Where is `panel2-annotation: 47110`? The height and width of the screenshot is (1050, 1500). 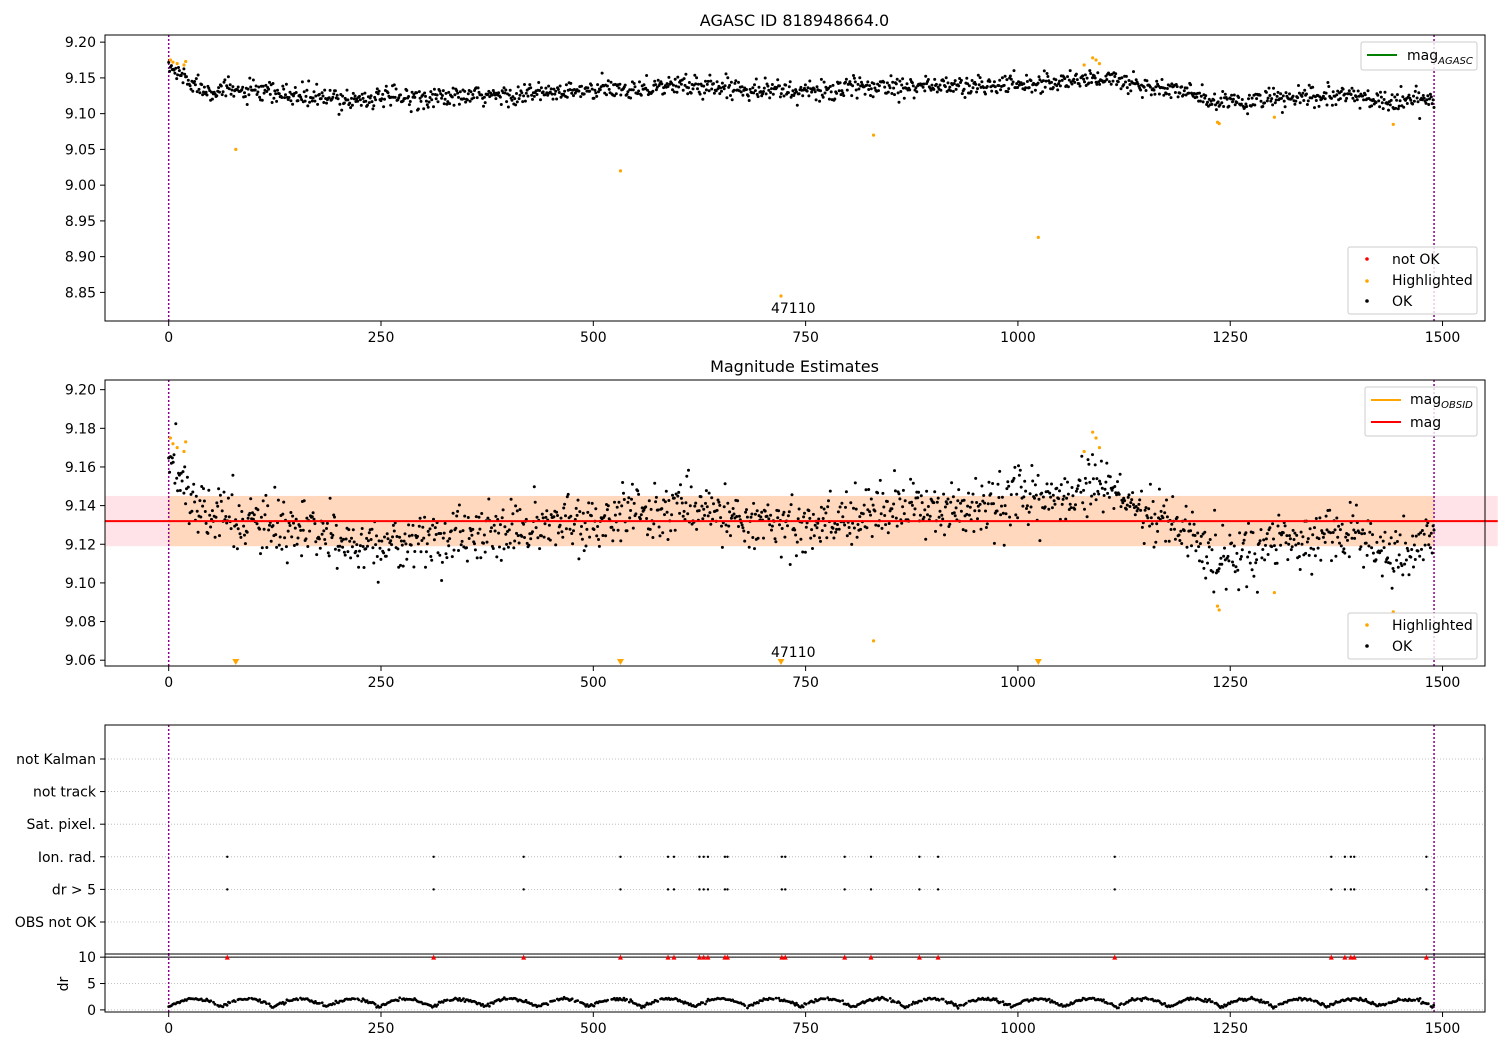 panel2-annotation: 47110 is located at coordinates (793, 653).